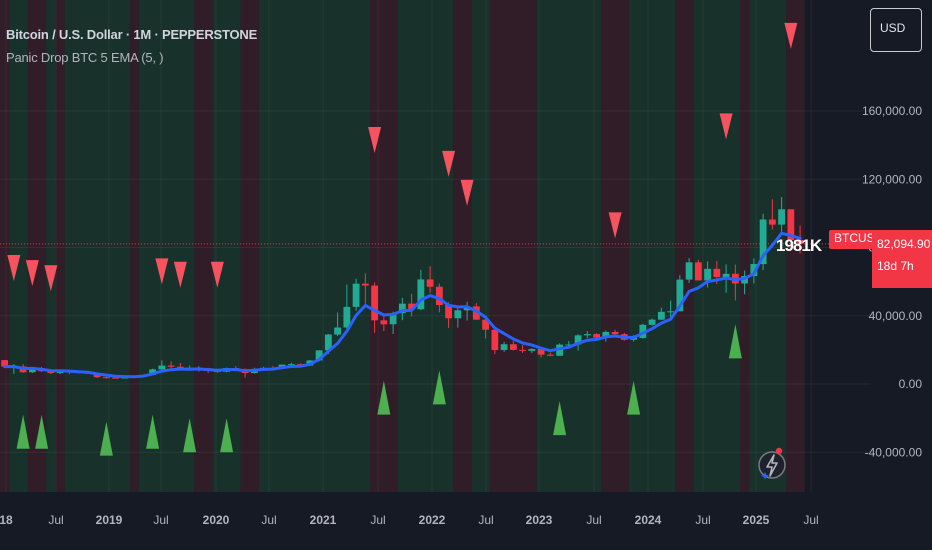  I want to click on x-tick-label: 18, so click(6, 520).